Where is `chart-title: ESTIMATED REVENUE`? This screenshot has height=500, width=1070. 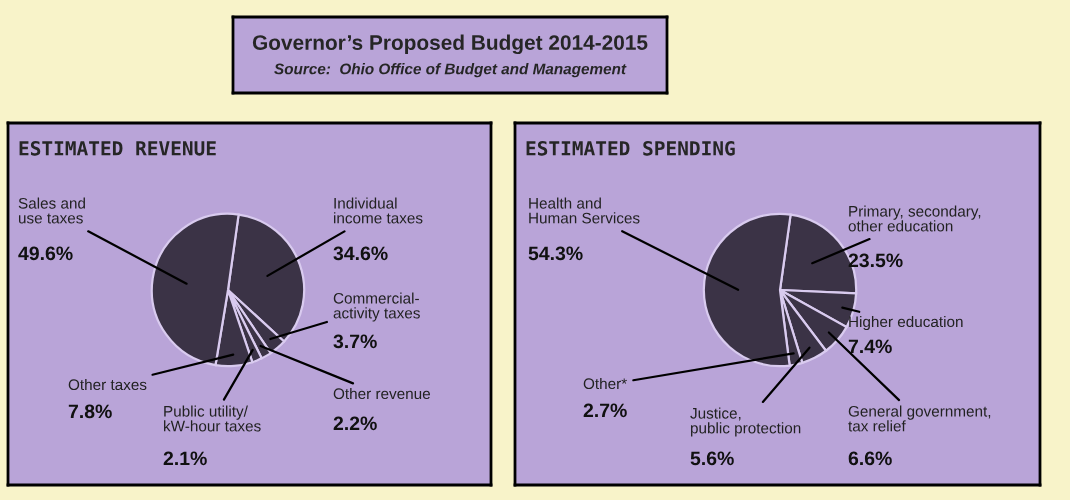
chart-title: ESTIMATED REVENUE is located at coordinates (117, 148).